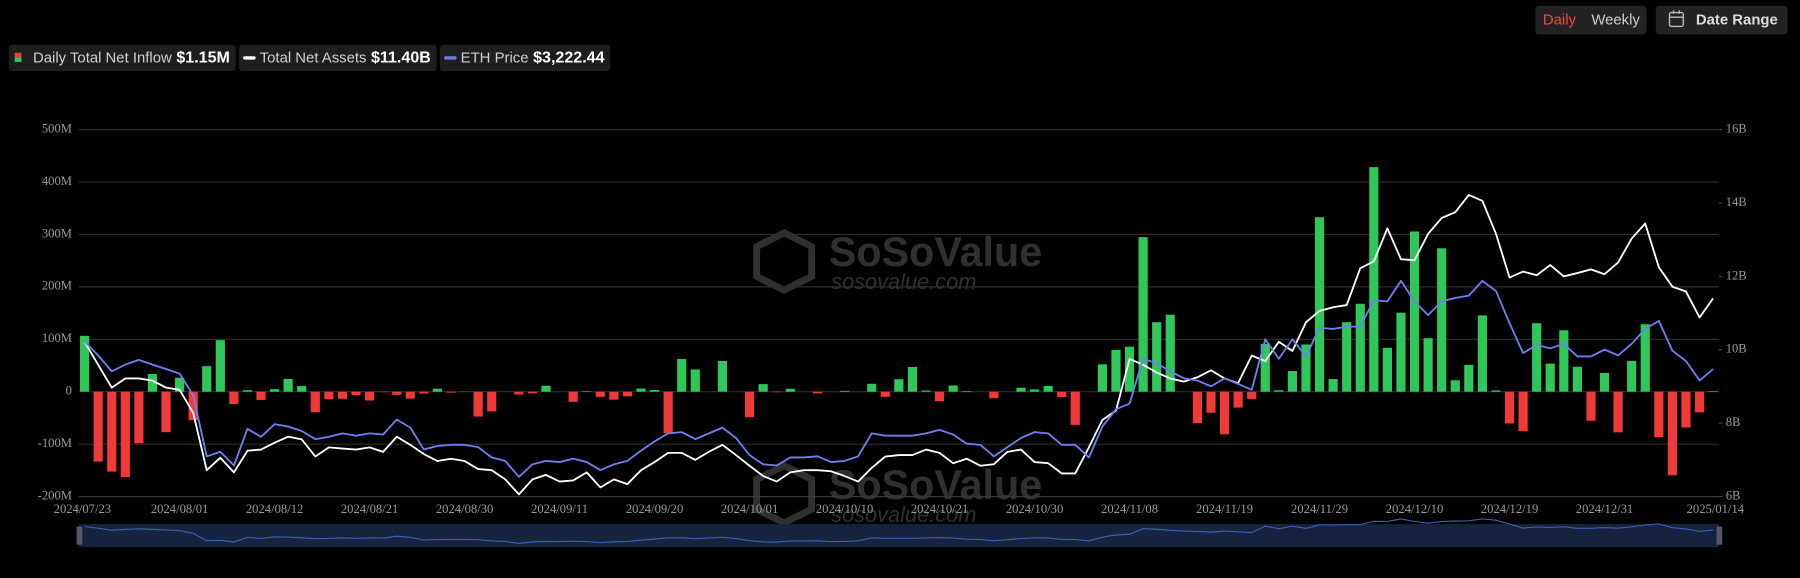 The width and height of the screenshot is (1800, 578). I want to click on navigator-line, so click(899, 531).